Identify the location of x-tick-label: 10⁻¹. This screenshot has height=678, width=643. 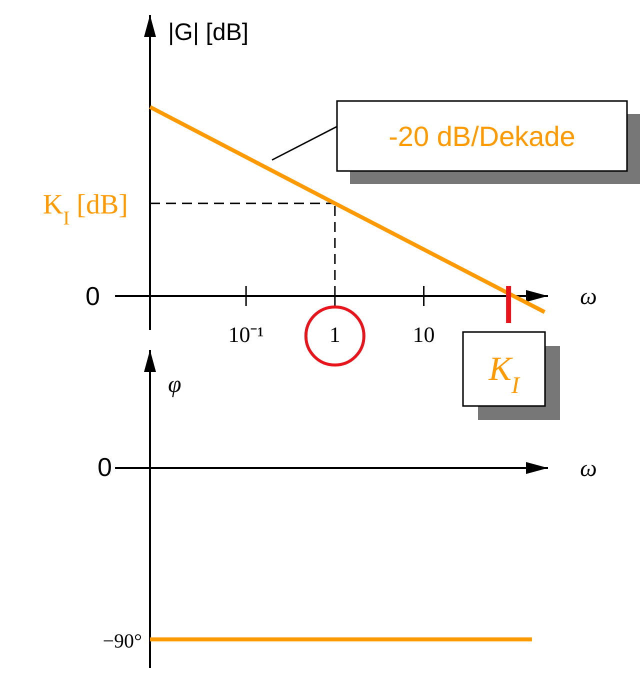
(246, 334).